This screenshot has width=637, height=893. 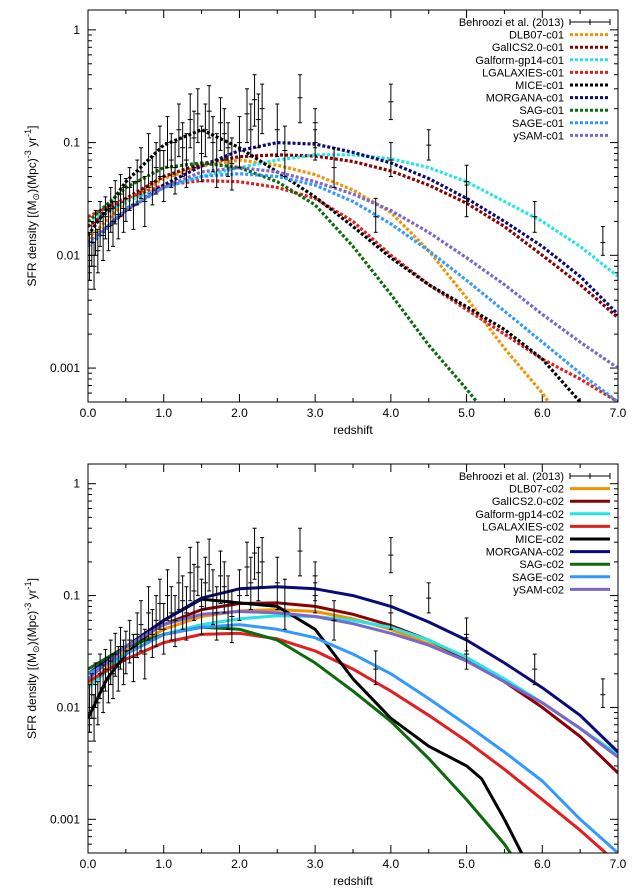 What do you see at coordinates (32, 243) in the screenshot?
I see `y-axis-label-part: SFR density [(M` at bounding box center [32, 243].